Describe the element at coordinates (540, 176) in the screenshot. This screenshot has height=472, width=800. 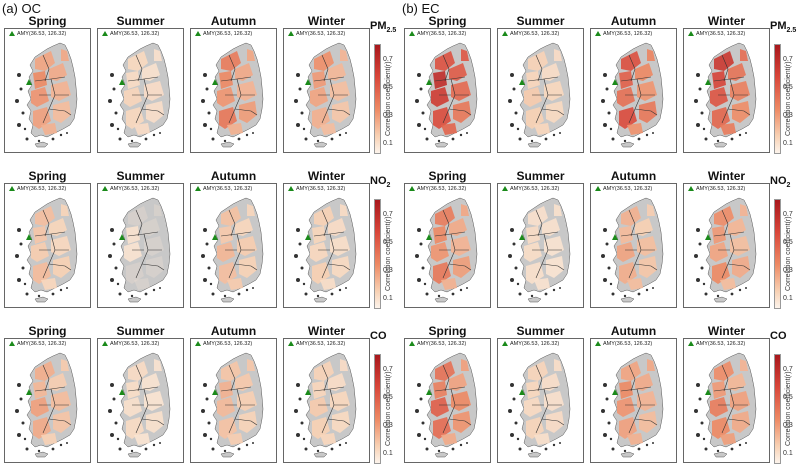
I see `season-title: Summer` at that location.